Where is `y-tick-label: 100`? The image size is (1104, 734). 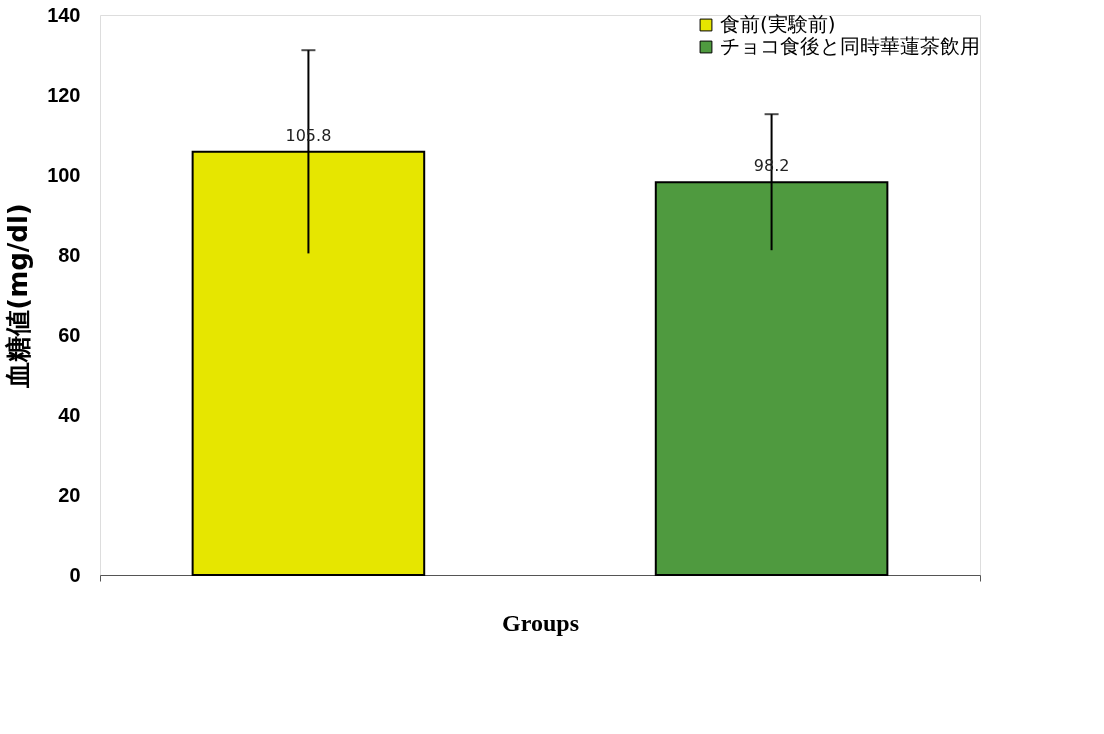 y-tick-label: 100 is located at coordinates (64, 174).